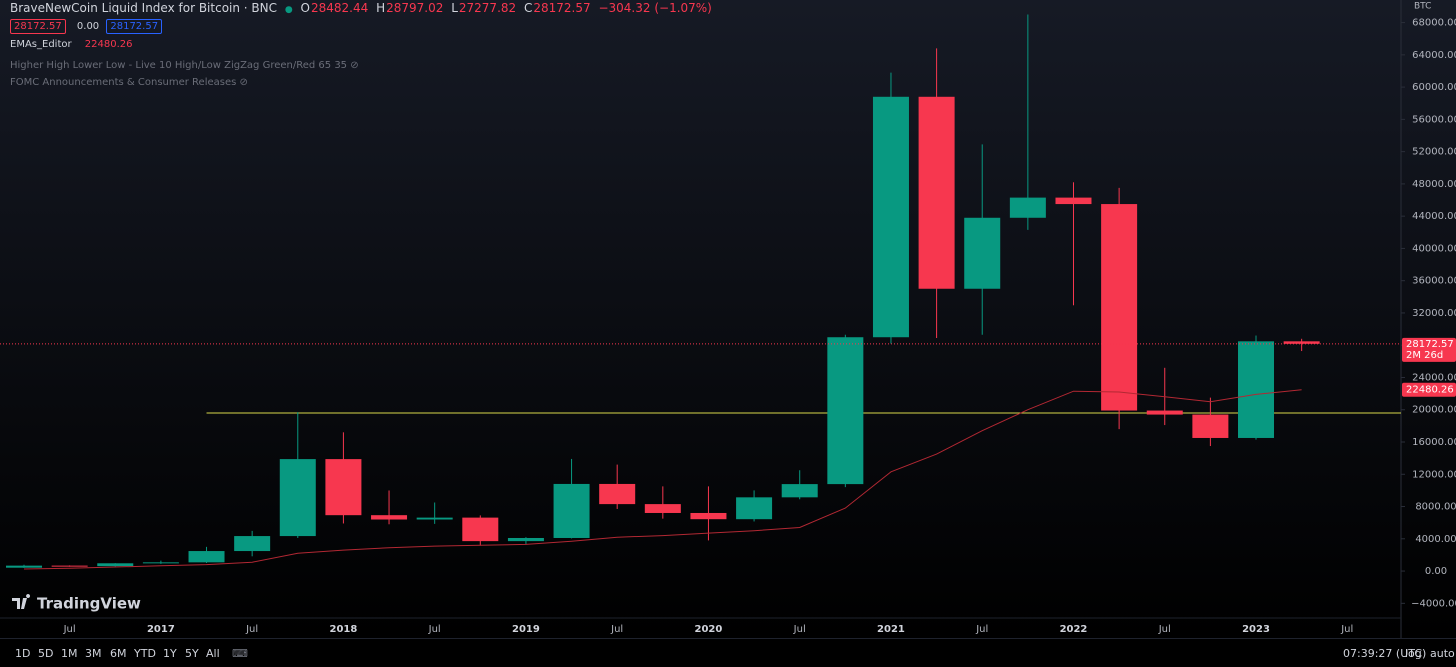 This screenshot has height=667, width=1456. What do you see at coordinates (305, 8) in the screenshot?
I see `ohlc-label: O` at bounding box center [305, 8].